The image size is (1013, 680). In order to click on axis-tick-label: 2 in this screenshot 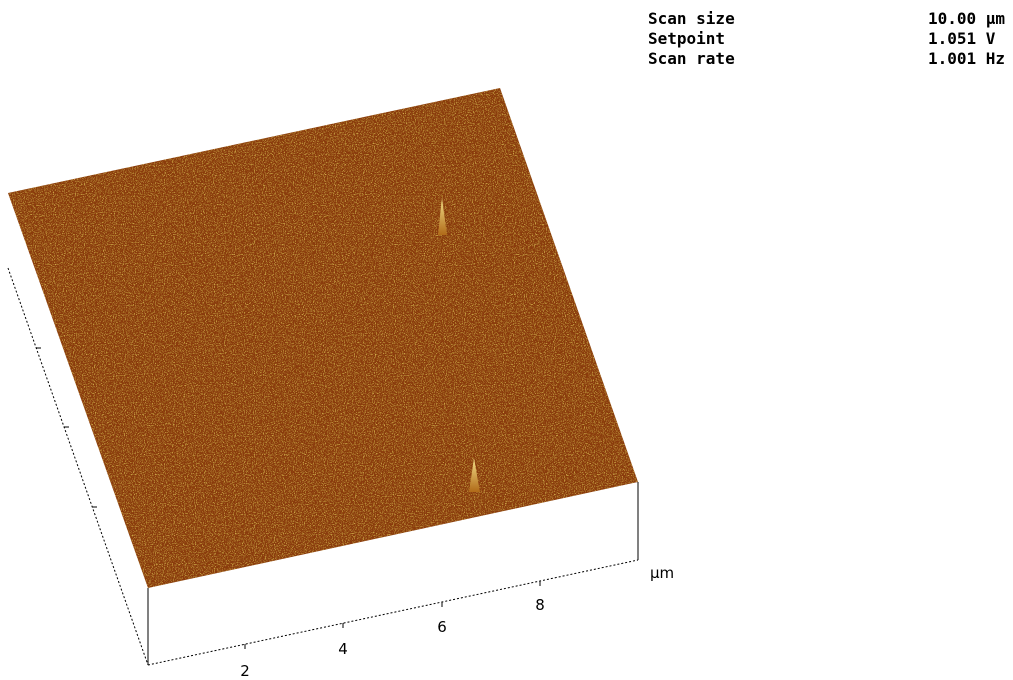, I will do `click(245, 671)`.